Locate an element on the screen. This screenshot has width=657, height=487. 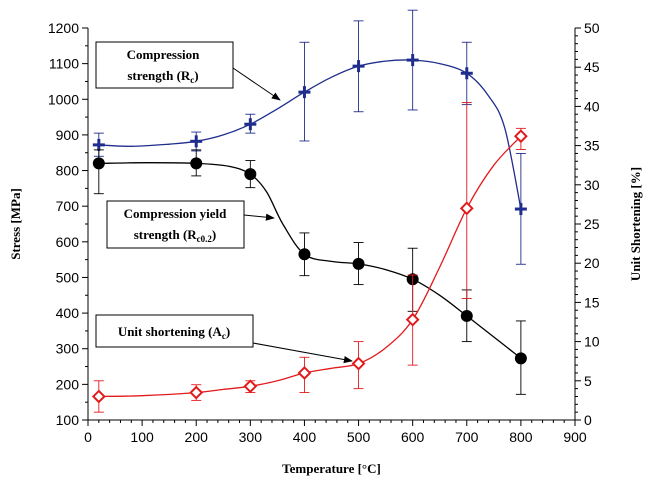
y-right-tick-label: 5 is located at coordinates (588, 381).